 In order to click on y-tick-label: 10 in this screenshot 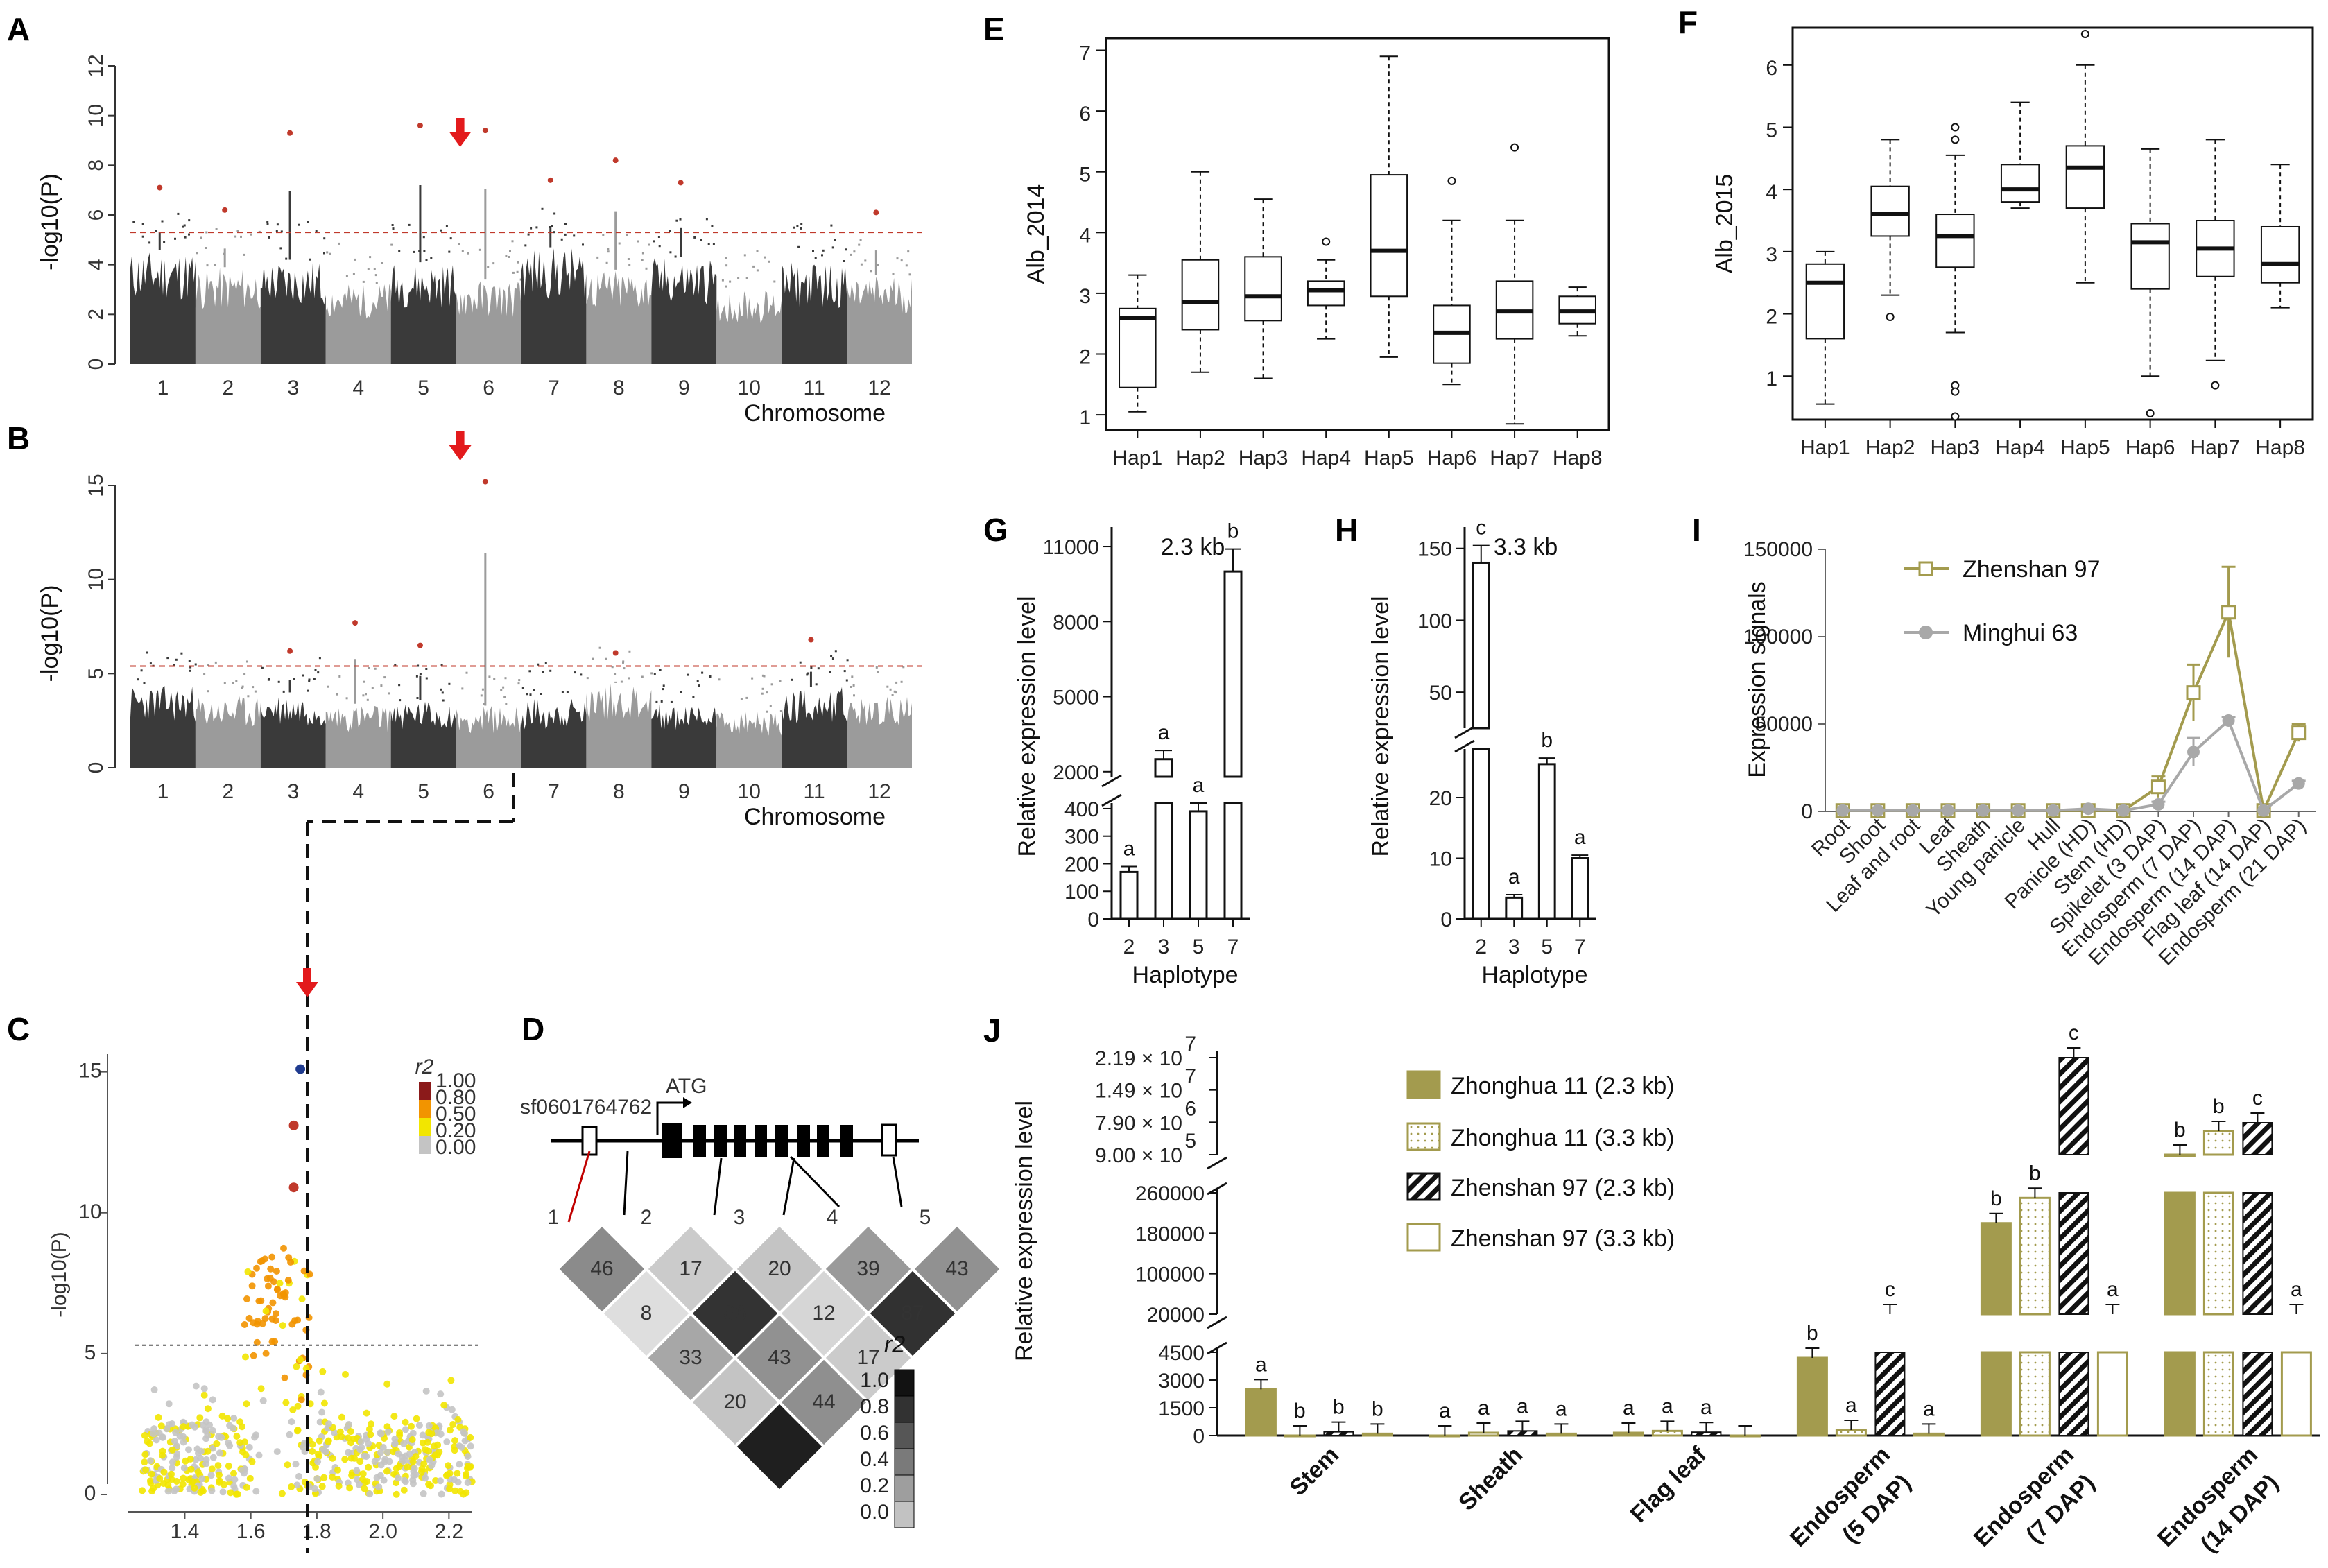, I will do `click(96, 115)`.